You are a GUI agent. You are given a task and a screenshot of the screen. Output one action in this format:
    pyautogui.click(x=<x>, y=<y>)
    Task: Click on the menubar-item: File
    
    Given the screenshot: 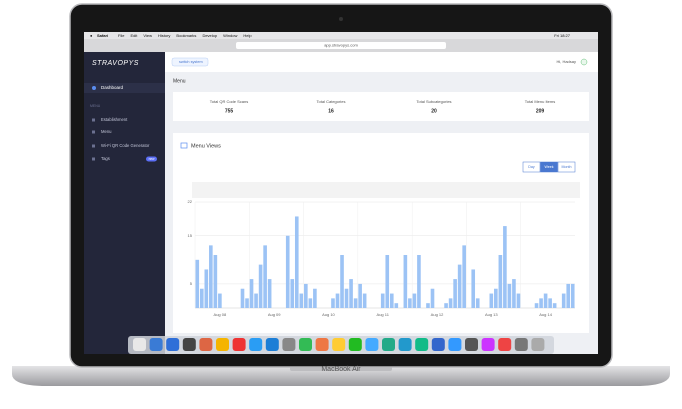 What is the action you would take?
    pyautogui.click(x=121, y=35)
    